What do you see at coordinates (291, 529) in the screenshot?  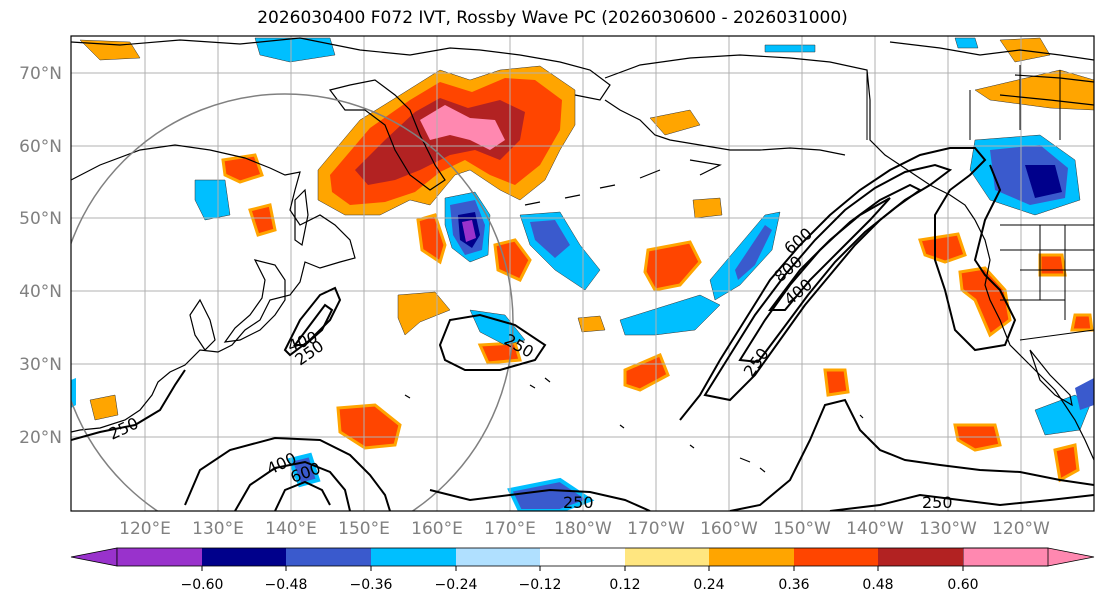 I see `lon-label-140e: 140°E` at bounding box center [291, 529].